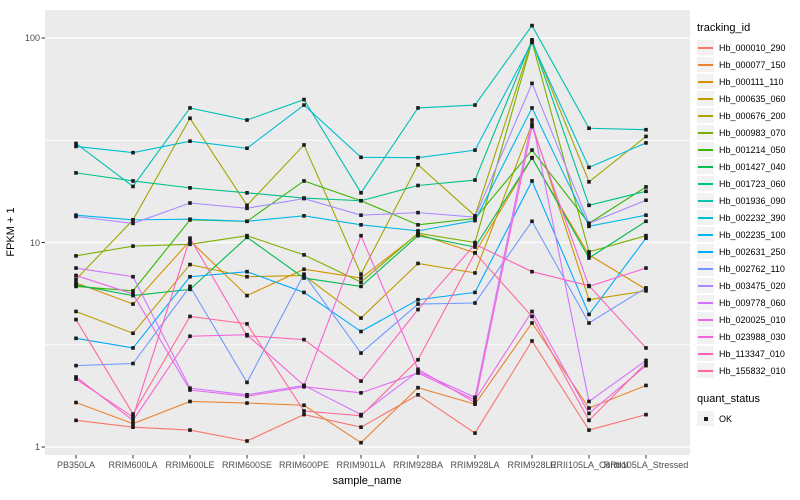 This screenshot has height=500, width=800. Describe the element at coordinates (748, 319) in the screenshot. I see `legend-item-Hb_020025_010: Hb_020025_010` at that location.